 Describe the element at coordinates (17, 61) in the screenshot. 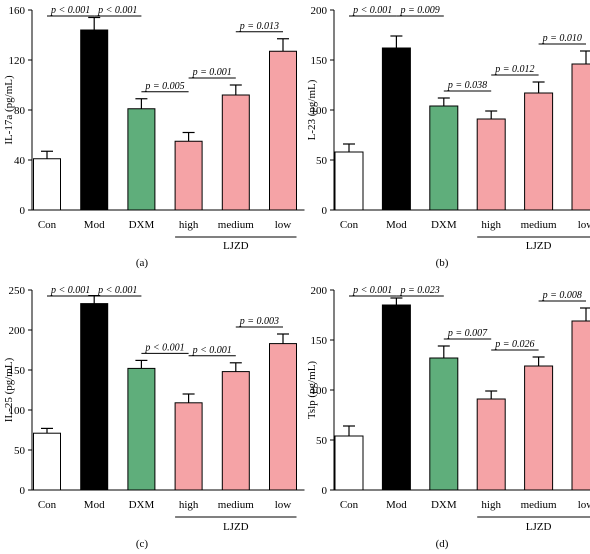

I see `y-tick-label: 120` at that location.